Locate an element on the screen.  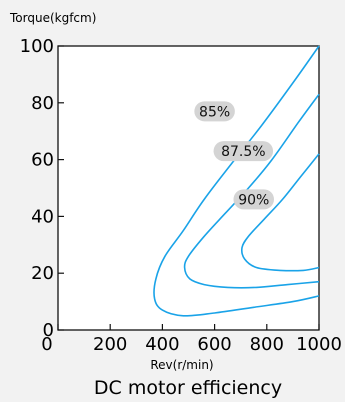
curve-label-2: 87.5% is located at coordinates (243, 151).